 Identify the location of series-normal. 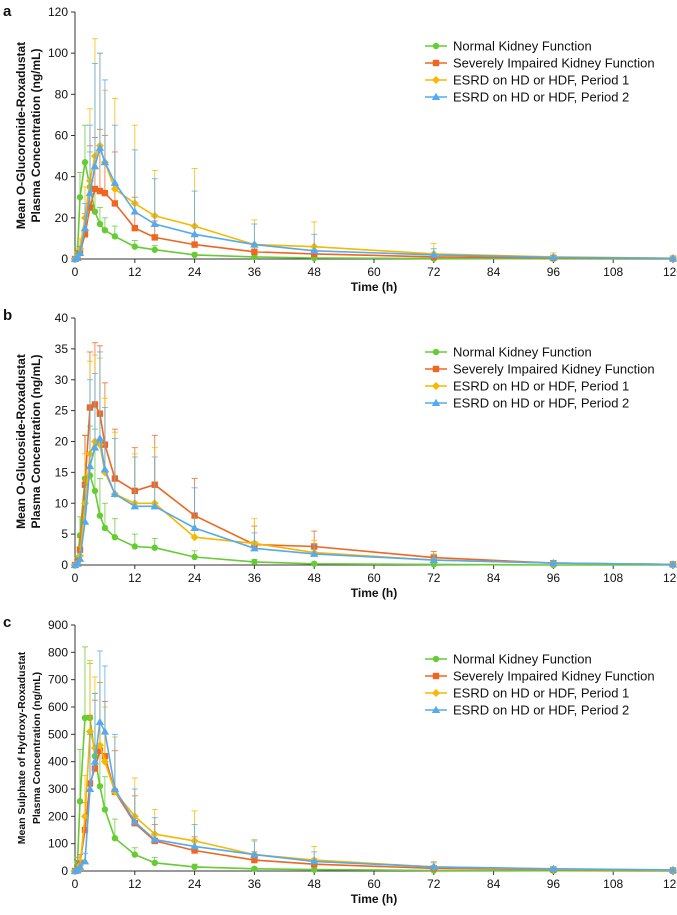
(374, 193).